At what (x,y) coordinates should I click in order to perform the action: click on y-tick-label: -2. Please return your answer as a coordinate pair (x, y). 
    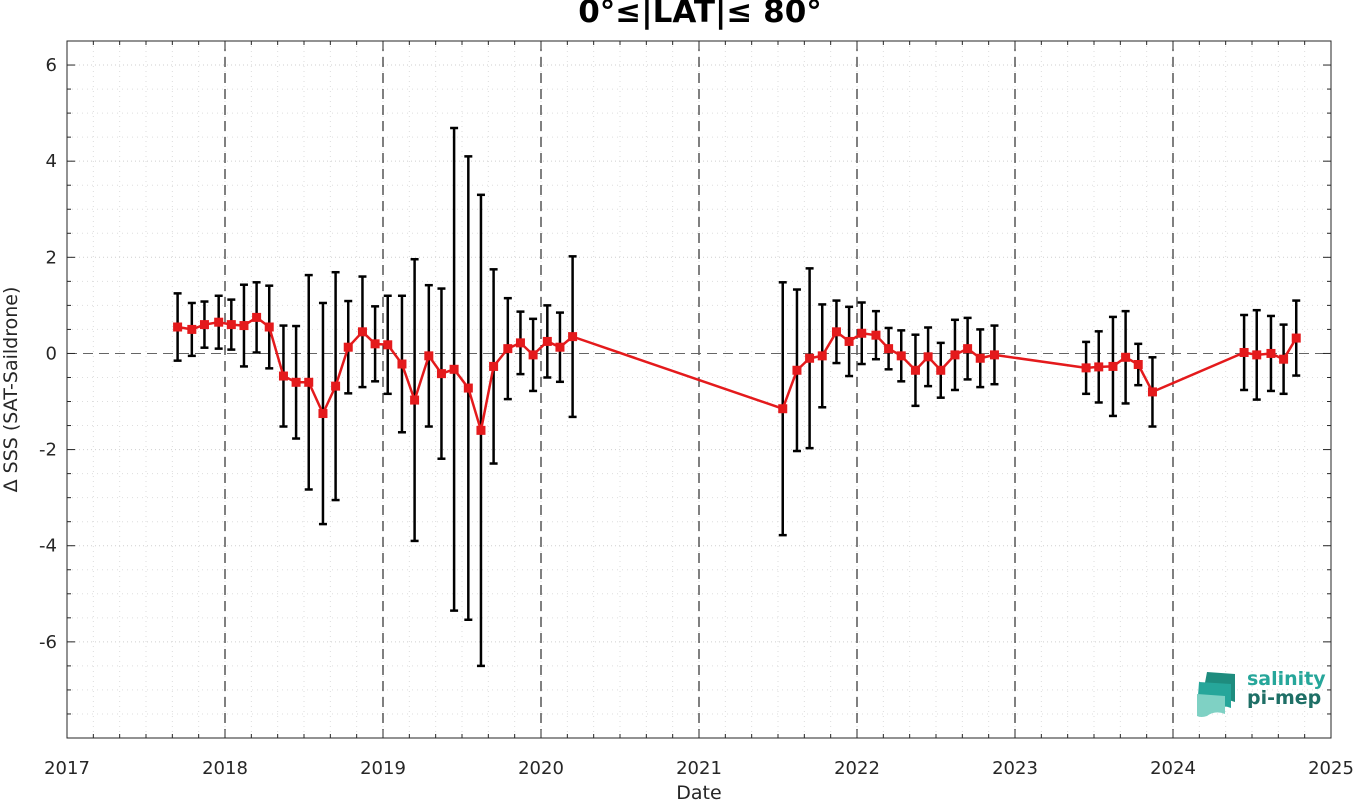
    Looking at the image, I should click on (48, 450).